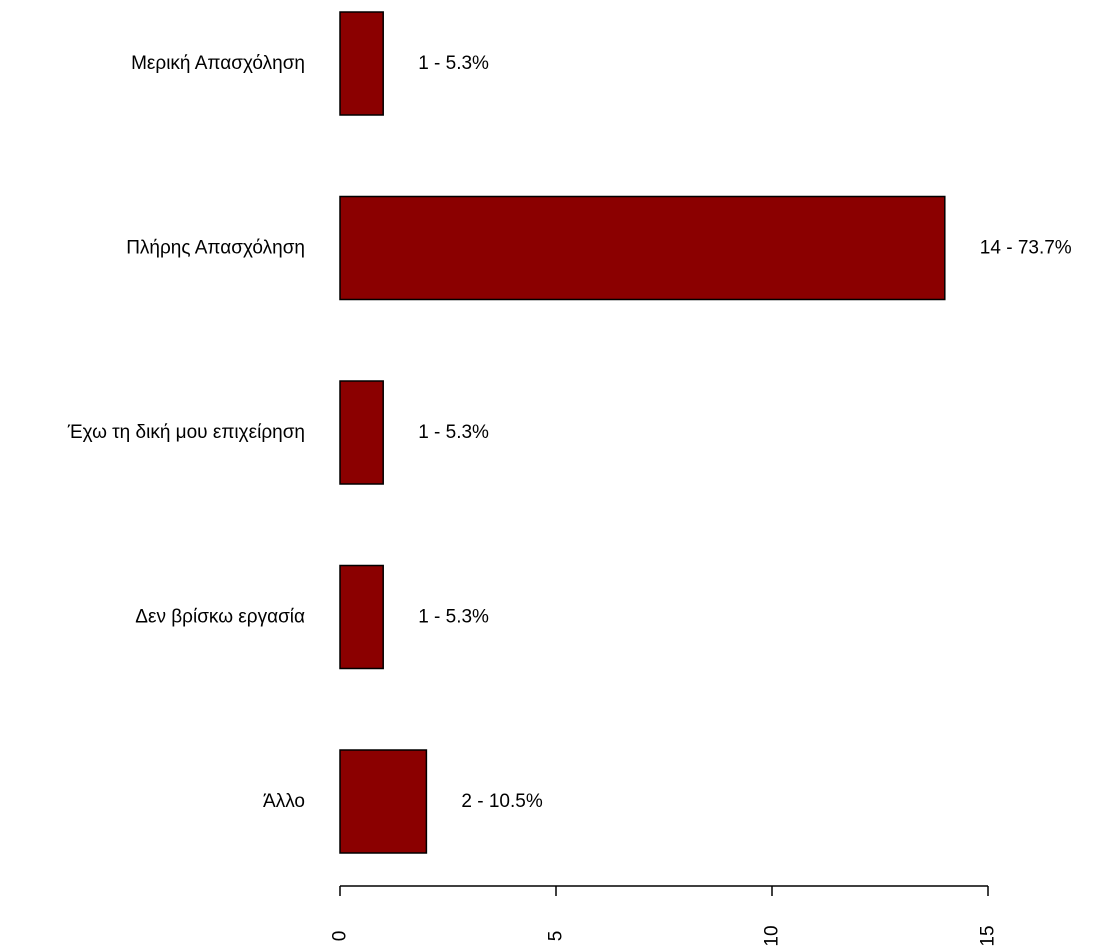 Image resolution: width=1096 pixels, height=951 pixels. What do you see at coordinates (988, 935) in the screenshot?
I see `x-tick-label-3: 15` at bounding box center [988, 935].